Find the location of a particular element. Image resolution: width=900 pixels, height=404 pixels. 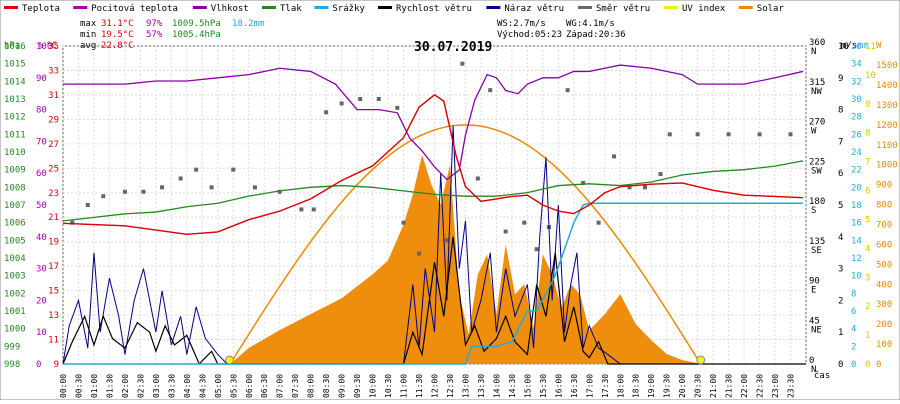

legend-label: Srážky is located at coordinates (348, 9).